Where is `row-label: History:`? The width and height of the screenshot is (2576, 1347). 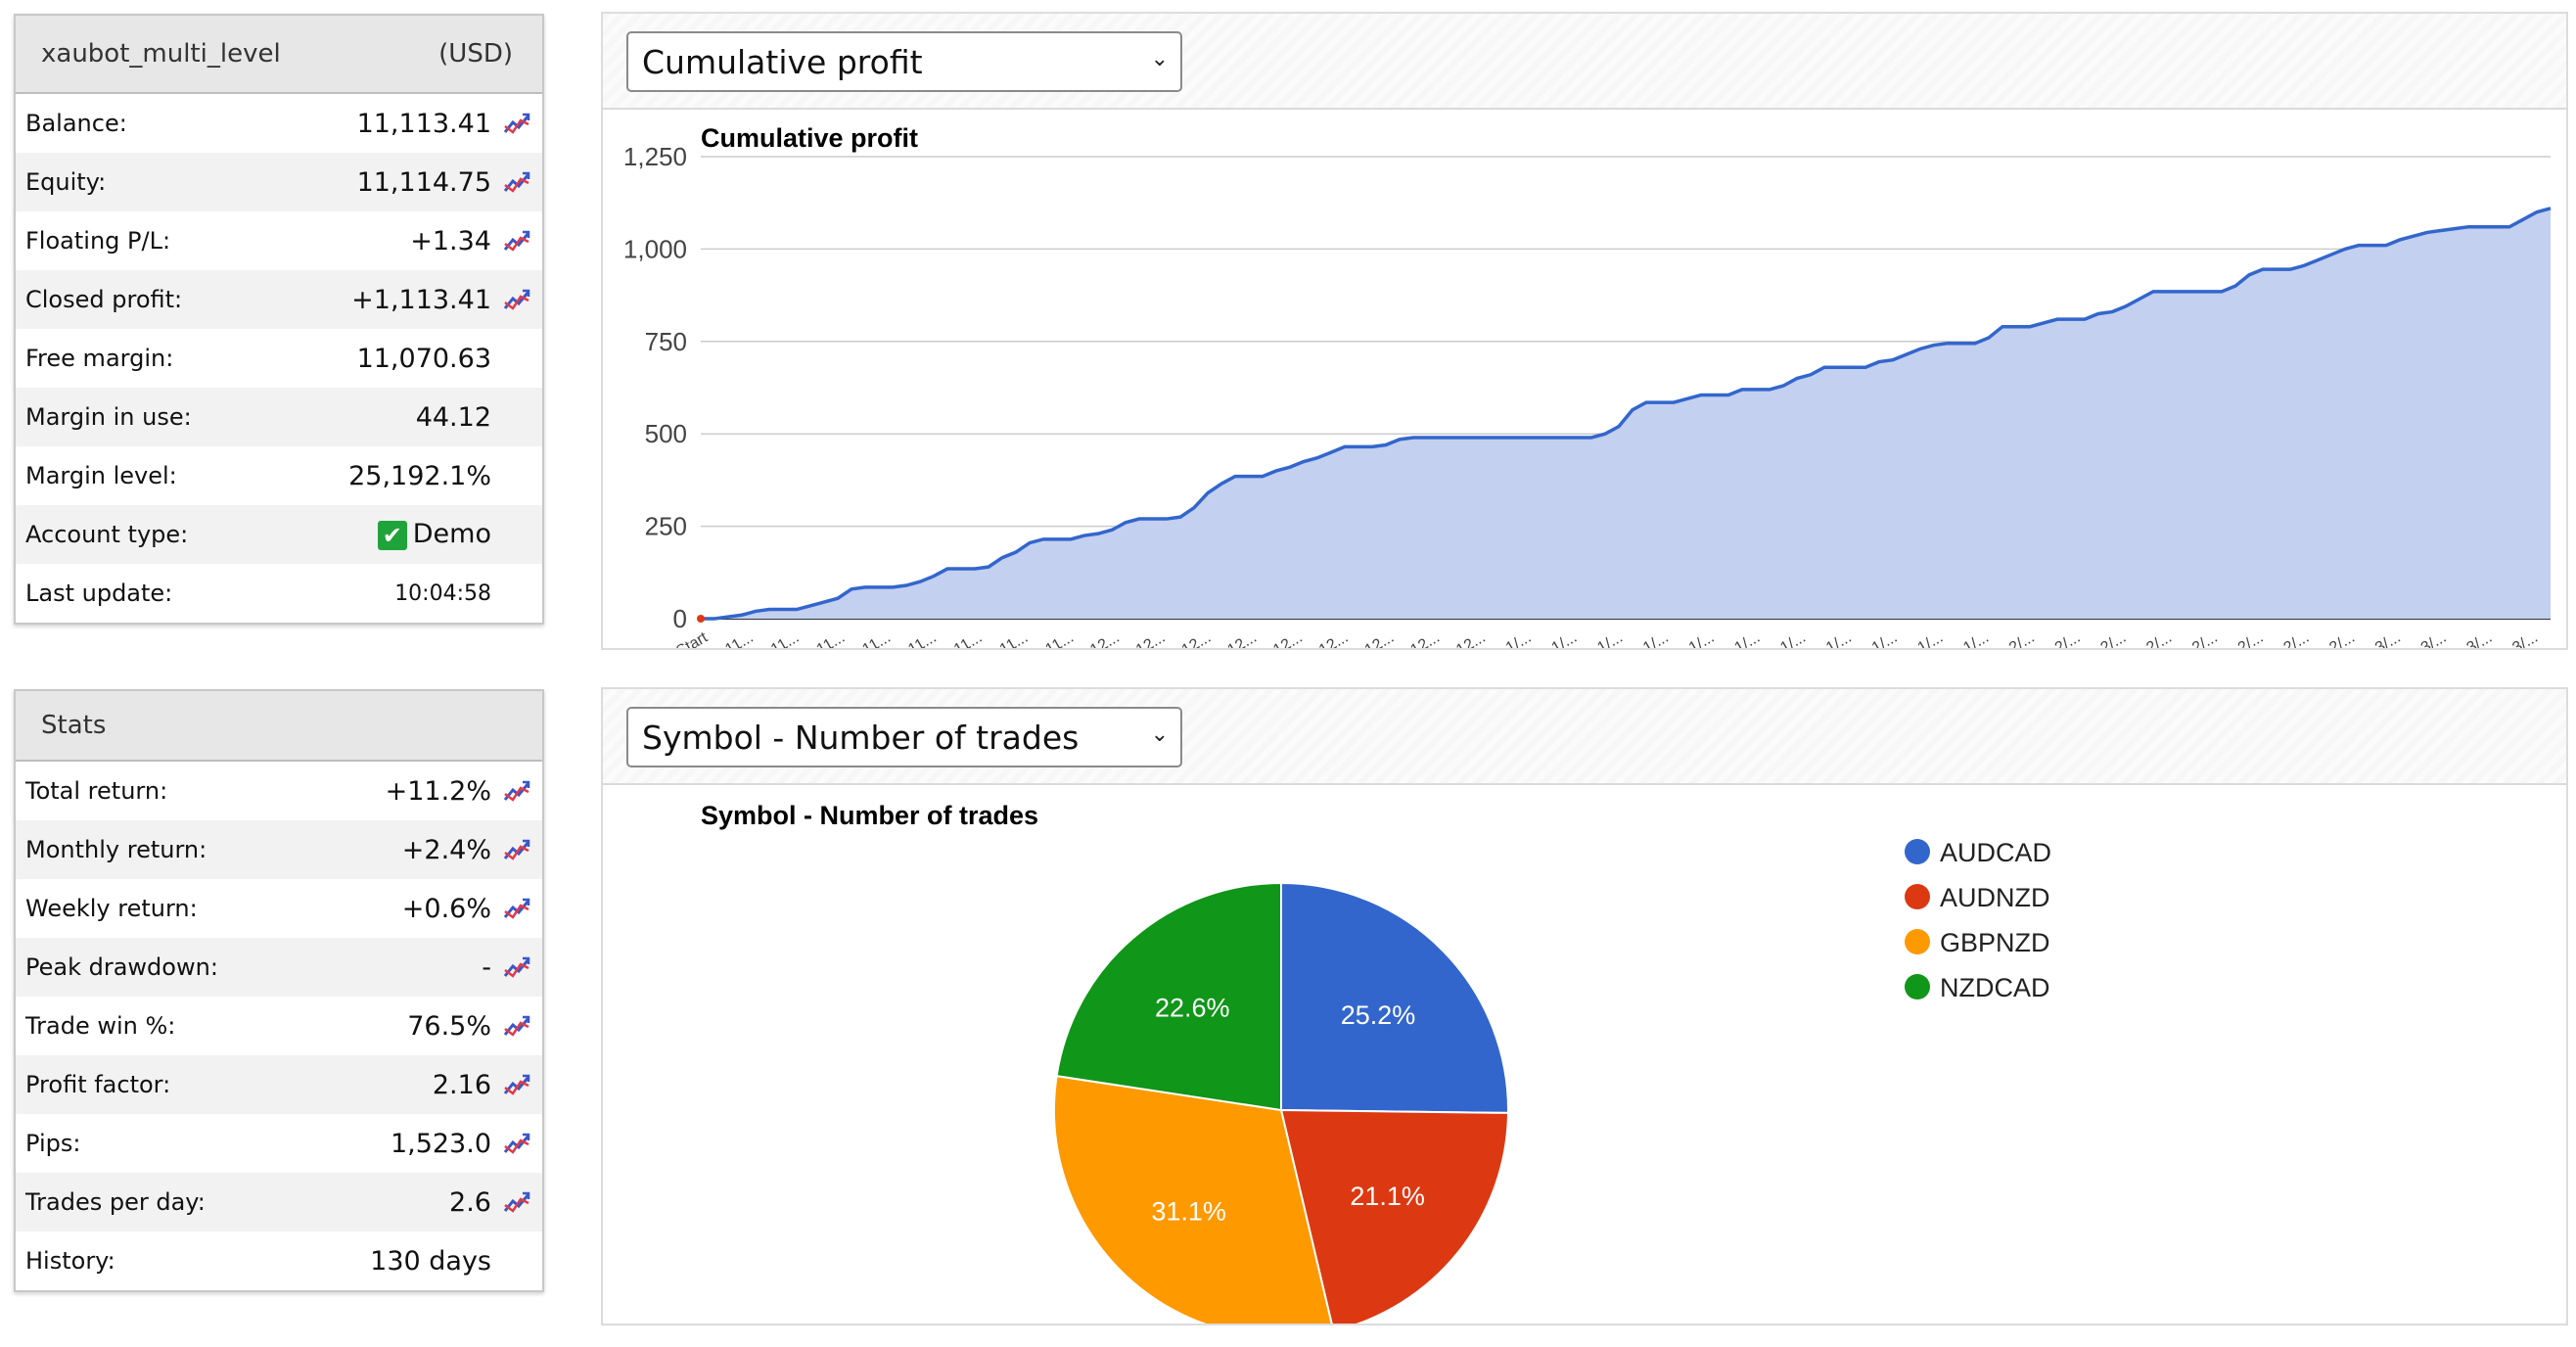 row-label: History: is located at coordinates (70, 1261).